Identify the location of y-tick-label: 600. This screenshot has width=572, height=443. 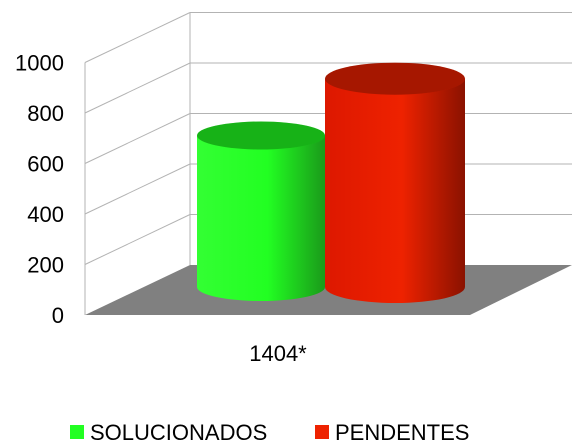
(45, 164).